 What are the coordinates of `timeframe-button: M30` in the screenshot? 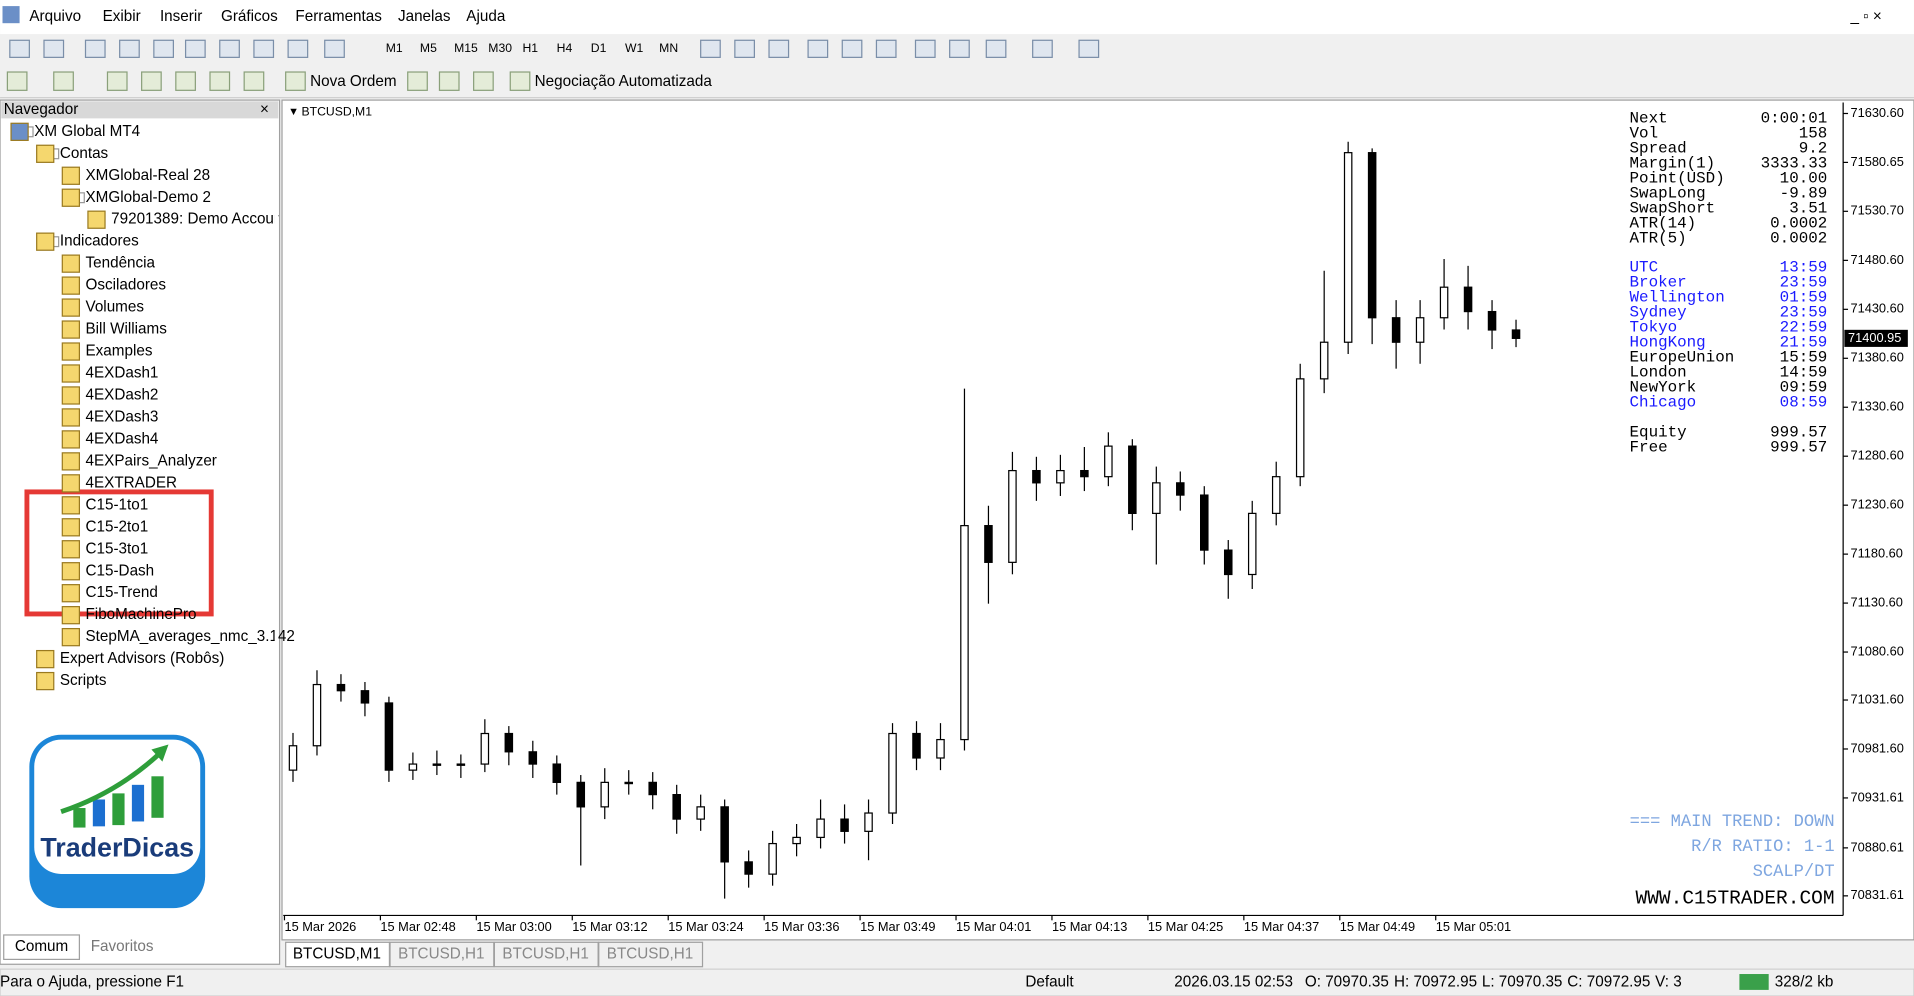 It's located at (500, 48).